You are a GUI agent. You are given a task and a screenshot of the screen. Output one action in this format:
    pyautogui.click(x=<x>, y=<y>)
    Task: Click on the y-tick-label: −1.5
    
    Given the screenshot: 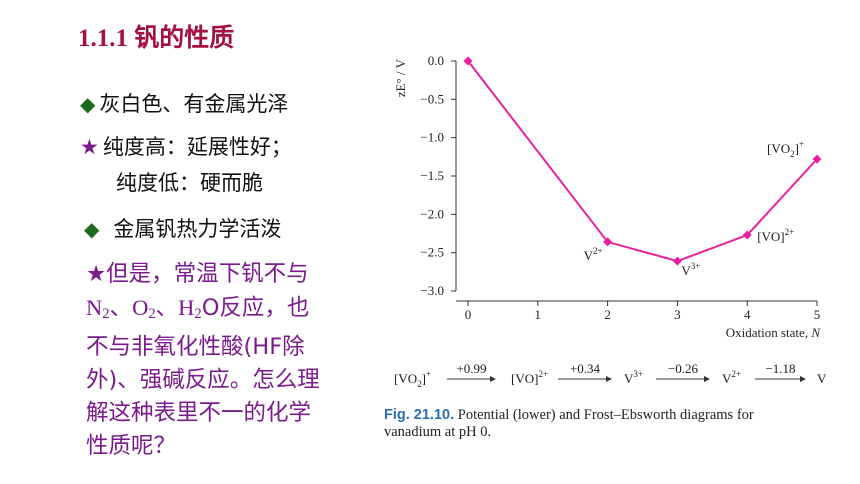 What is the action you would take?
    pyautogui.click(x=432, y=175)
    